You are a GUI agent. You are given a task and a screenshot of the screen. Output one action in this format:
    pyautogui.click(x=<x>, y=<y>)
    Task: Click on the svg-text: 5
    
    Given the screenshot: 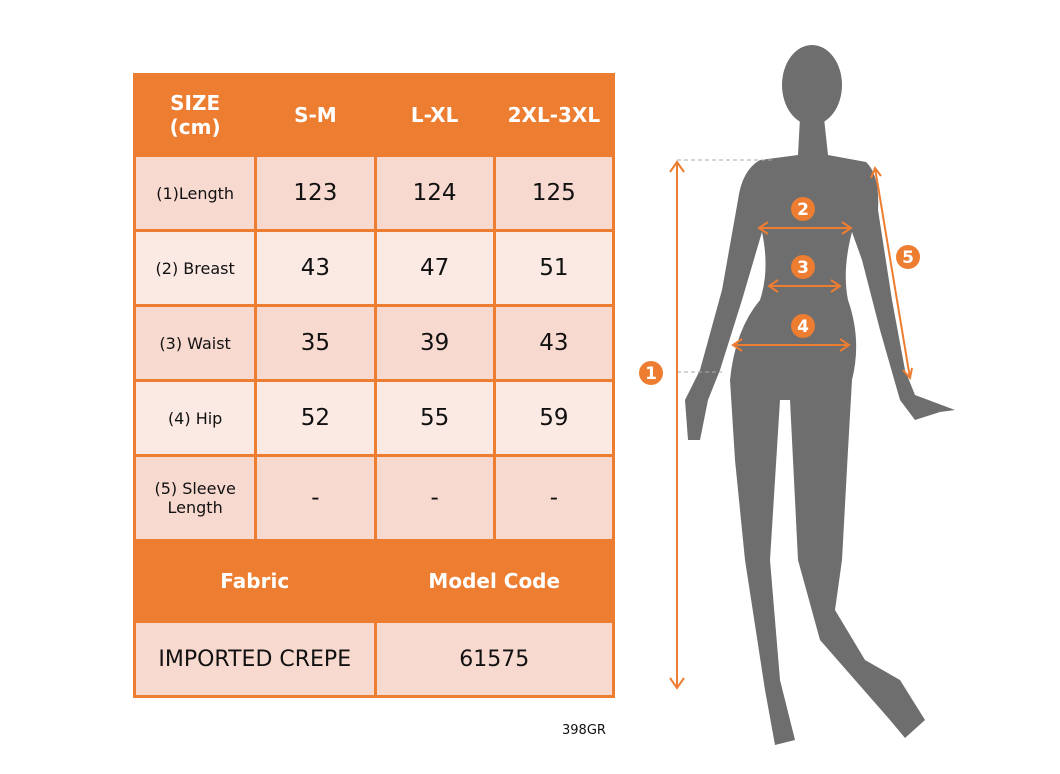 What is the action you would take?
    pyautogui.click(x=908, y=258)
    